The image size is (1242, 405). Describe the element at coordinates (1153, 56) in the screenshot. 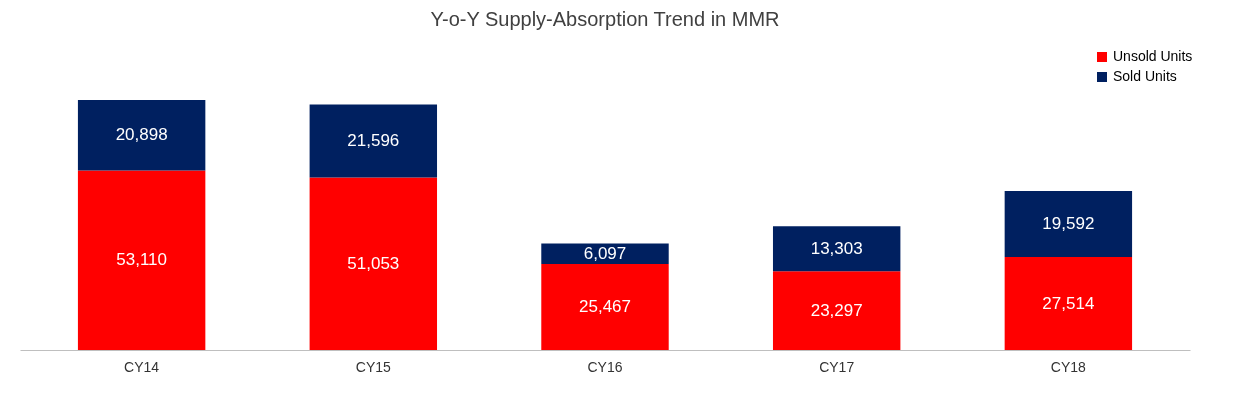

I see `legend-label: Unsold Units` at that location.